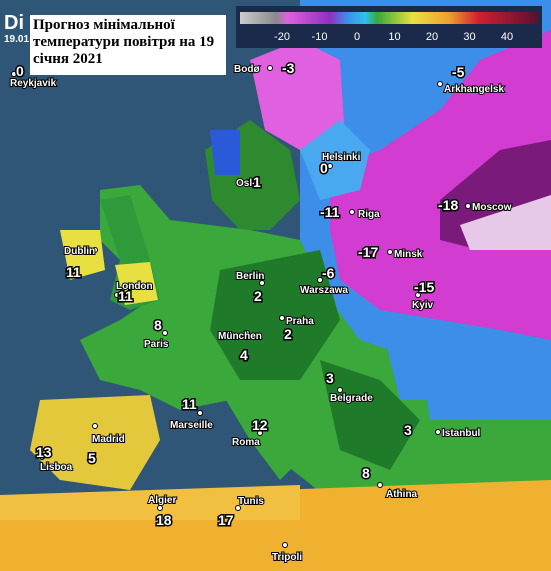  I want to click on region-balkans, so click(370, 415).